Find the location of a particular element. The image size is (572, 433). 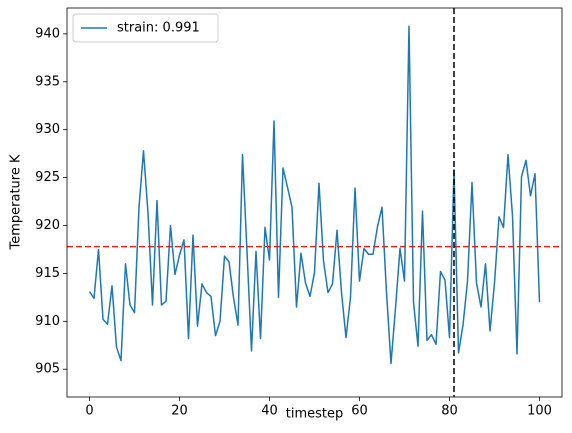

y-tick-label: 930 is located at coordinates (47, 129).